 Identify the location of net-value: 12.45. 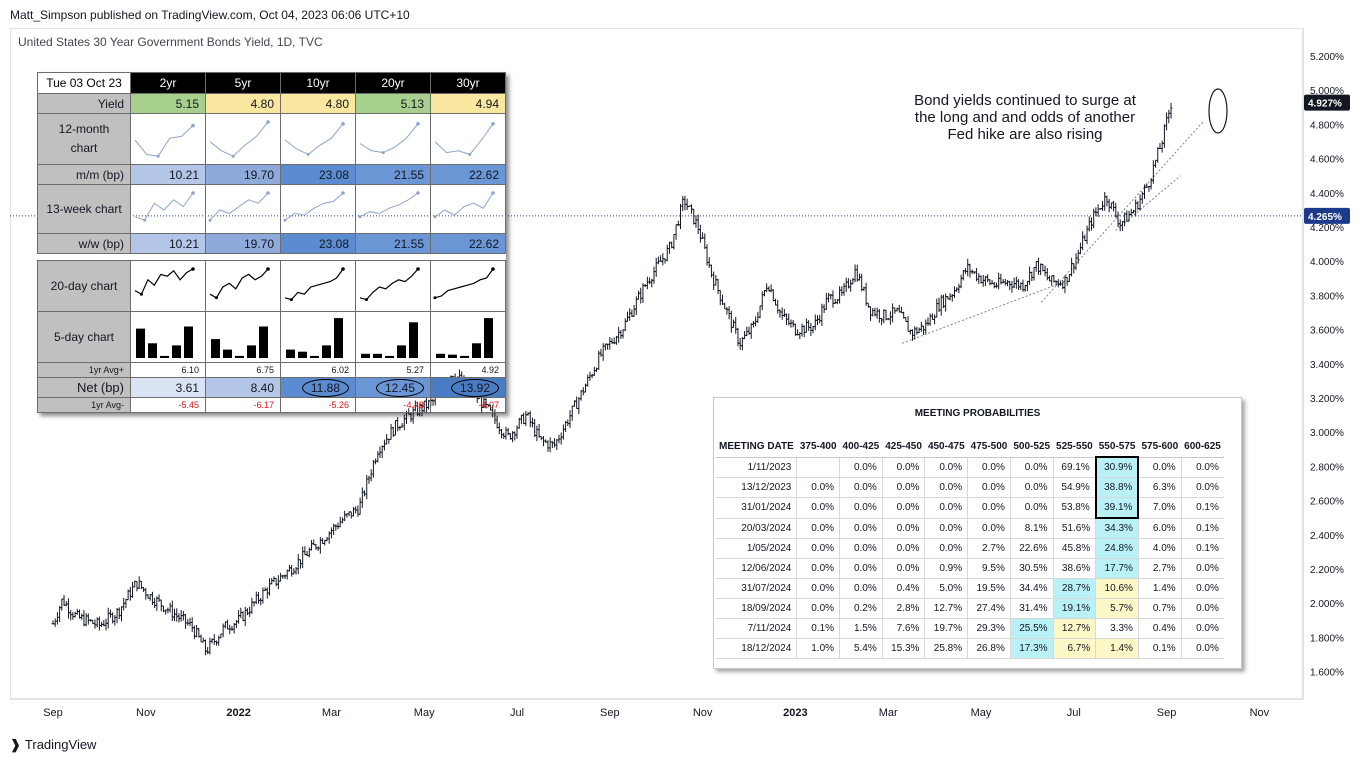
(393, 387).